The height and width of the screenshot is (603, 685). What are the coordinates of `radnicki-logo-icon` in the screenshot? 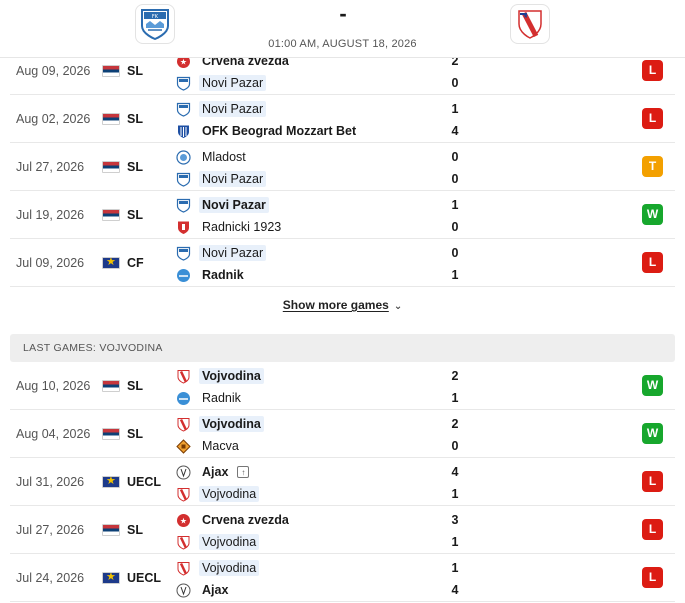 It's located at (183, 227).